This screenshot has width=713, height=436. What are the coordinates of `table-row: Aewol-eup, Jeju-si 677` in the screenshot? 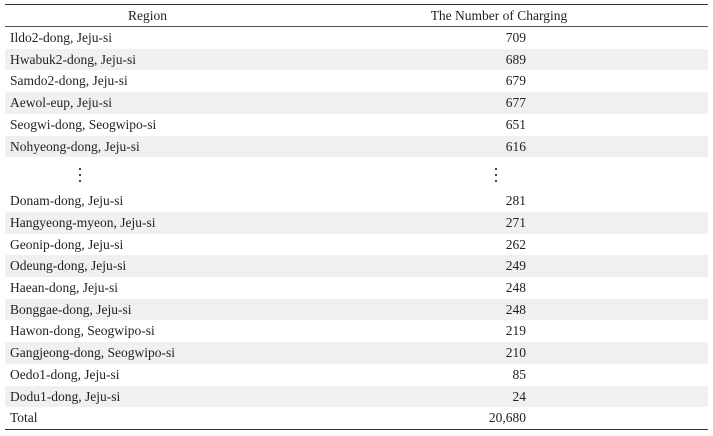 It's located at (356, 103).